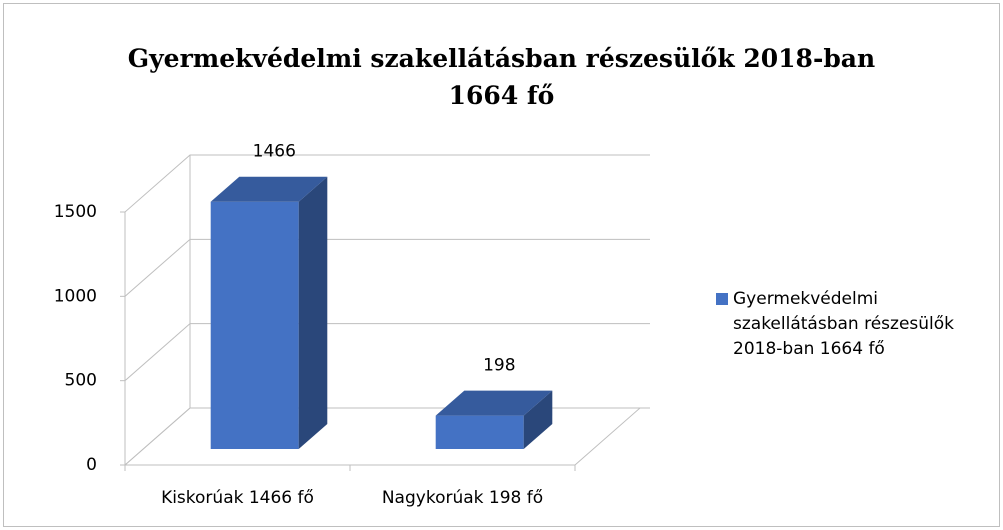 The height and width of the screenshot is (530, 1003). What do you see at coordinates (499, 366) in the screenshot?
I see `data-label: 198` at bounding box center [499, 366].